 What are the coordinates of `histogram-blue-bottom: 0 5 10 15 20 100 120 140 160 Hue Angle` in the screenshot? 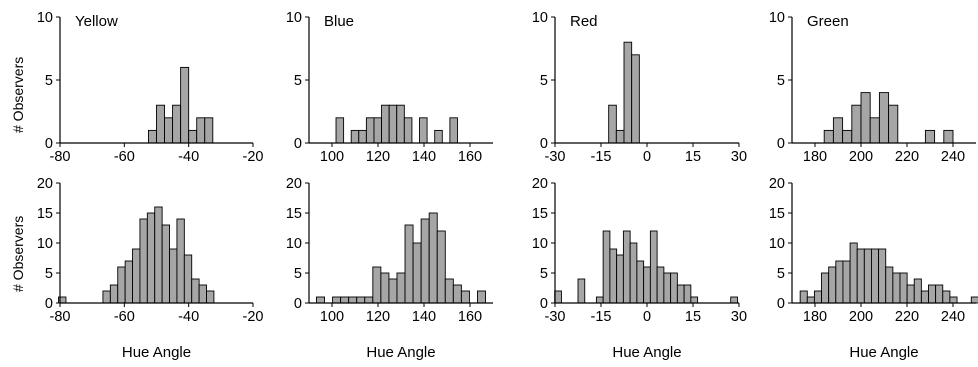 It's located at (389, 268).